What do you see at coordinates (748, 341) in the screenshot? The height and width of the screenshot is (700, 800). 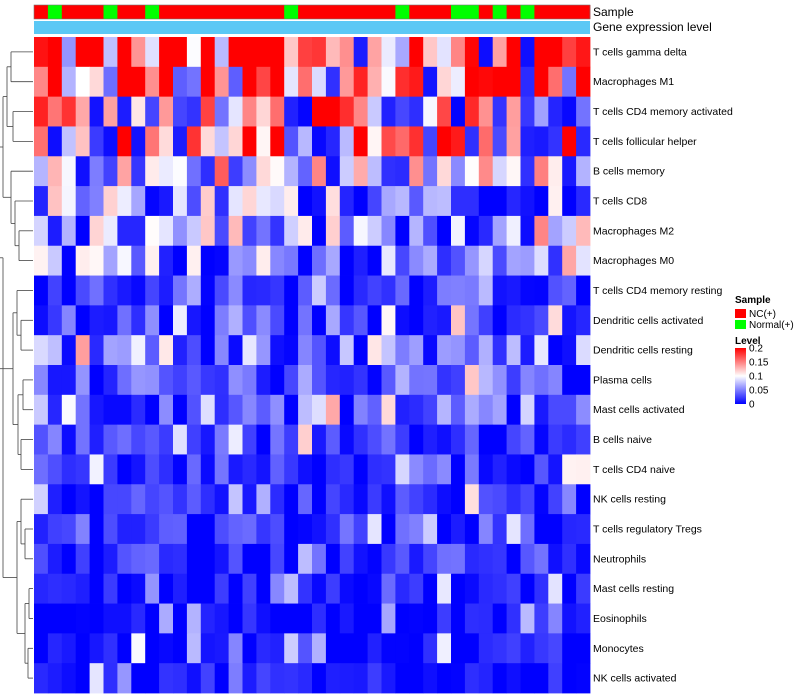 I see `legend-level-title: Level` at bounding box center [748, 341].